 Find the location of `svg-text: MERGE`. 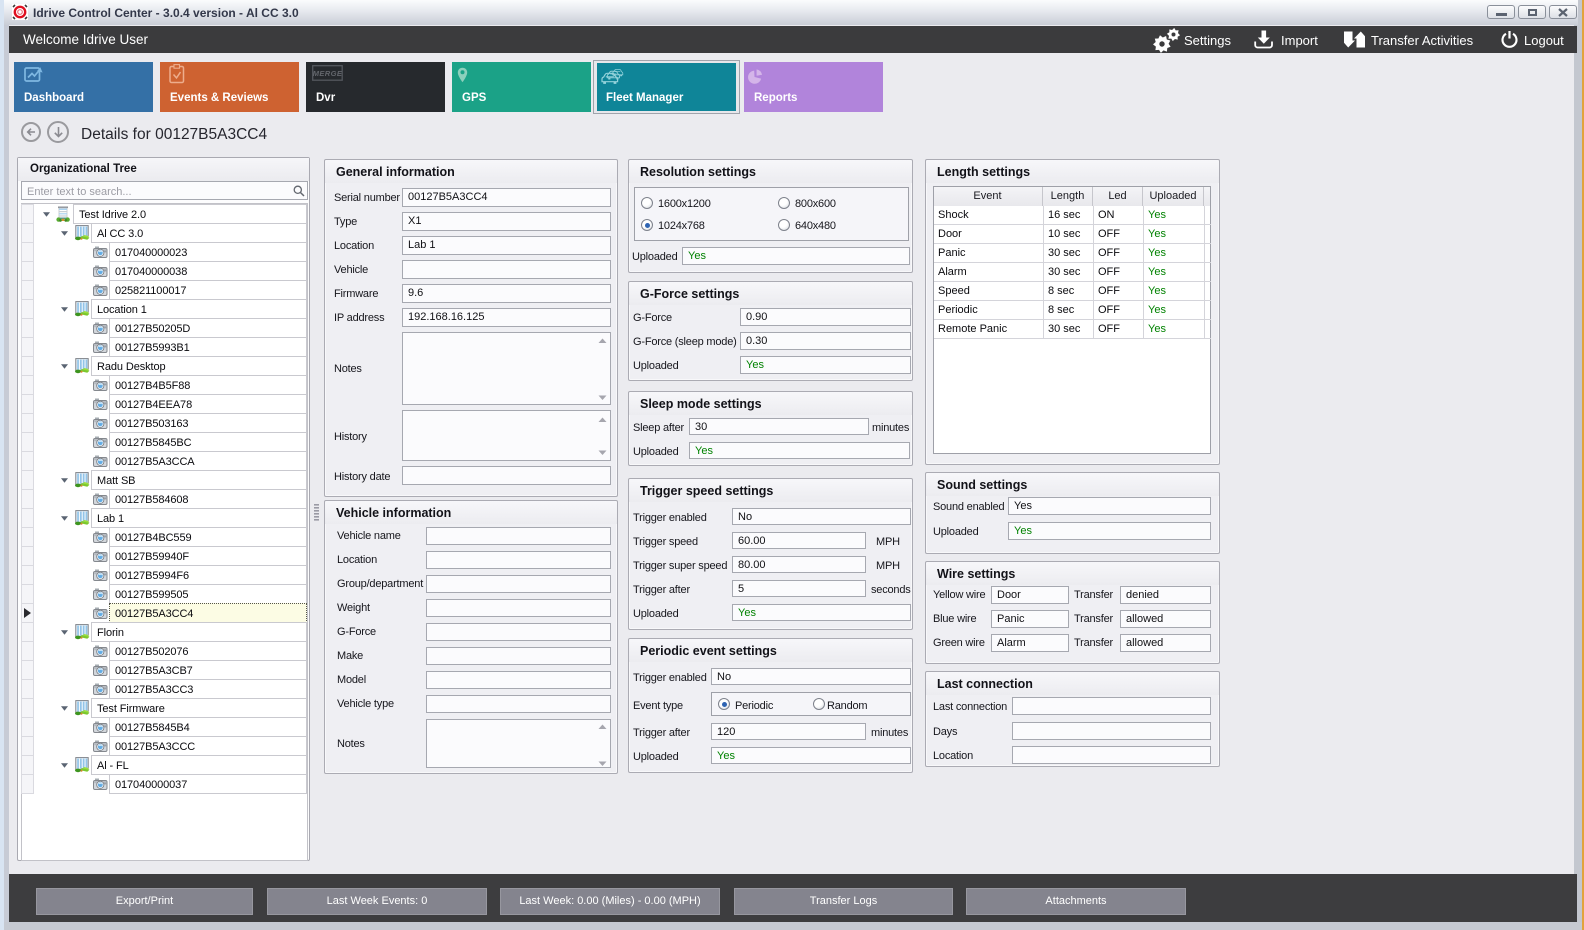

svg-text: MERGE is located at coordinates (328, 73).